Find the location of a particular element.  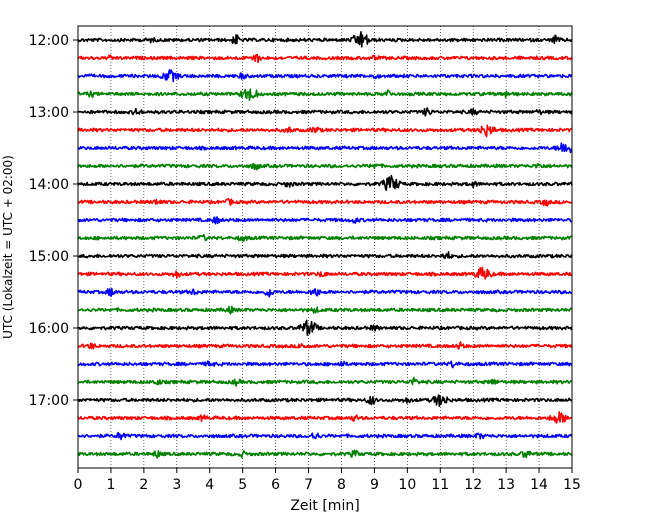

x-tick-label: 9 is located at coordinates (374, 485).